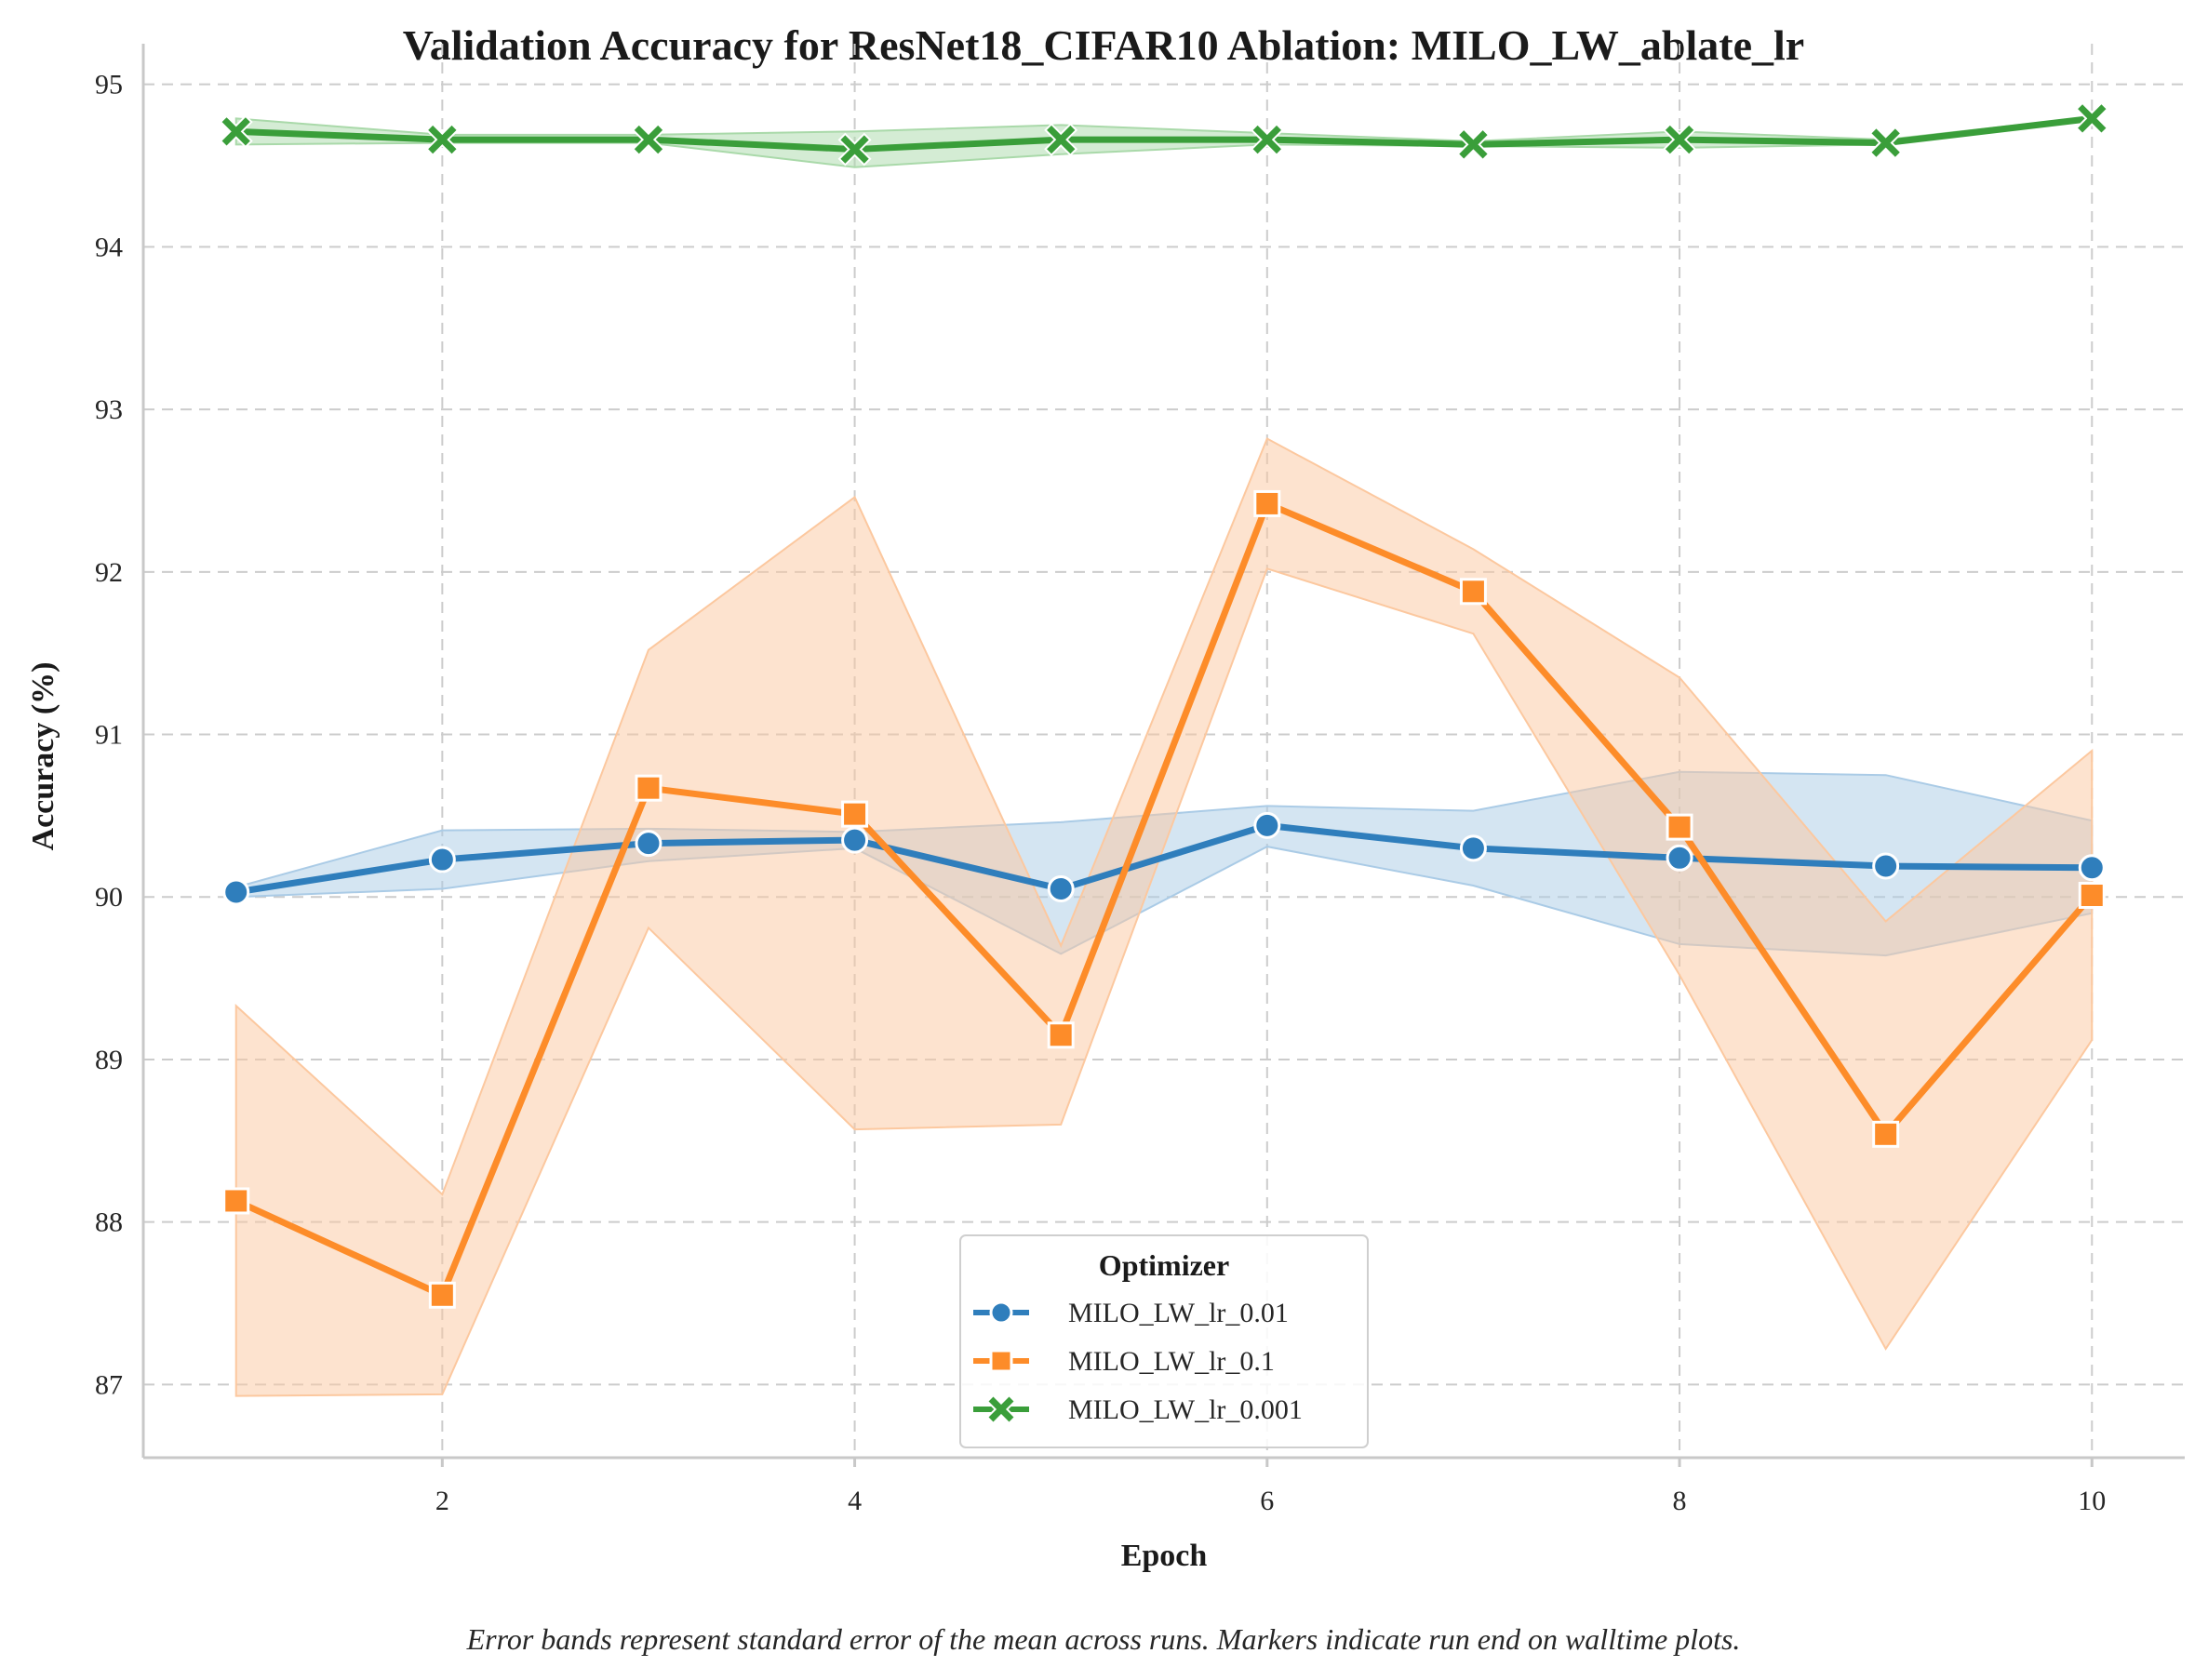 The width and height of the screenshot is (2208, 1680). What do you see at coordinates (109, 897) in the screenshot?
I see `y-tick-label: 90` at bounding box center [109, 897].